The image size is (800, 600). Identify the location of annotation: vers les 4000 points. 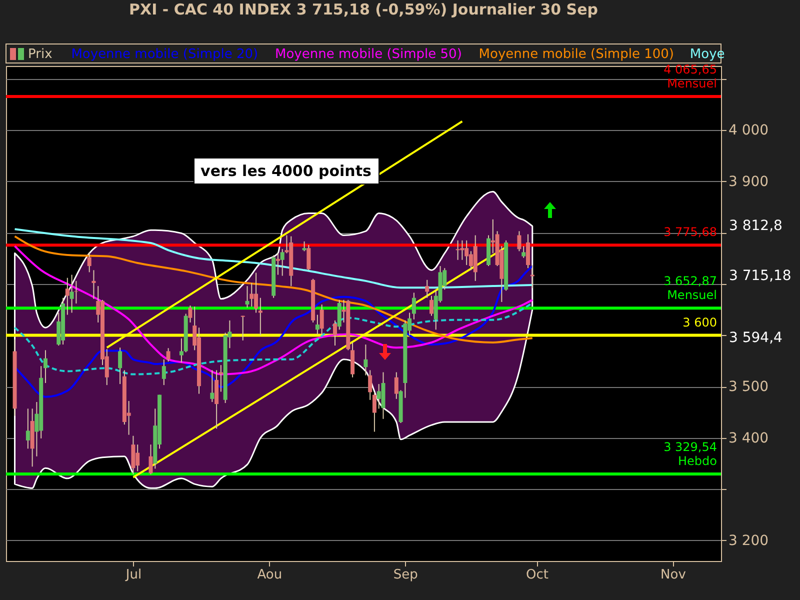
(286, 171).